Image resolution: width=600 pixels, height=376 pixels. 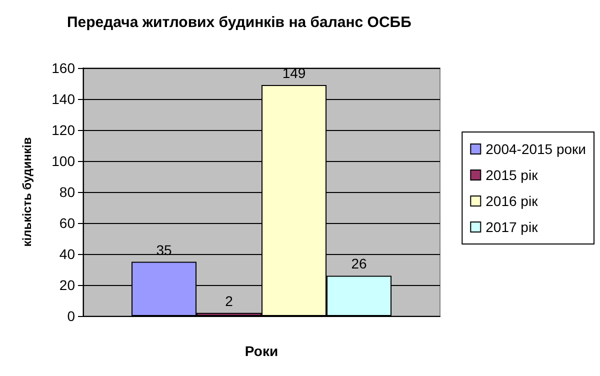 What do you see at coordinates (67, 254) in the screenshot?
I see `y-tick-label: 40` at bounding box center [67, 254].